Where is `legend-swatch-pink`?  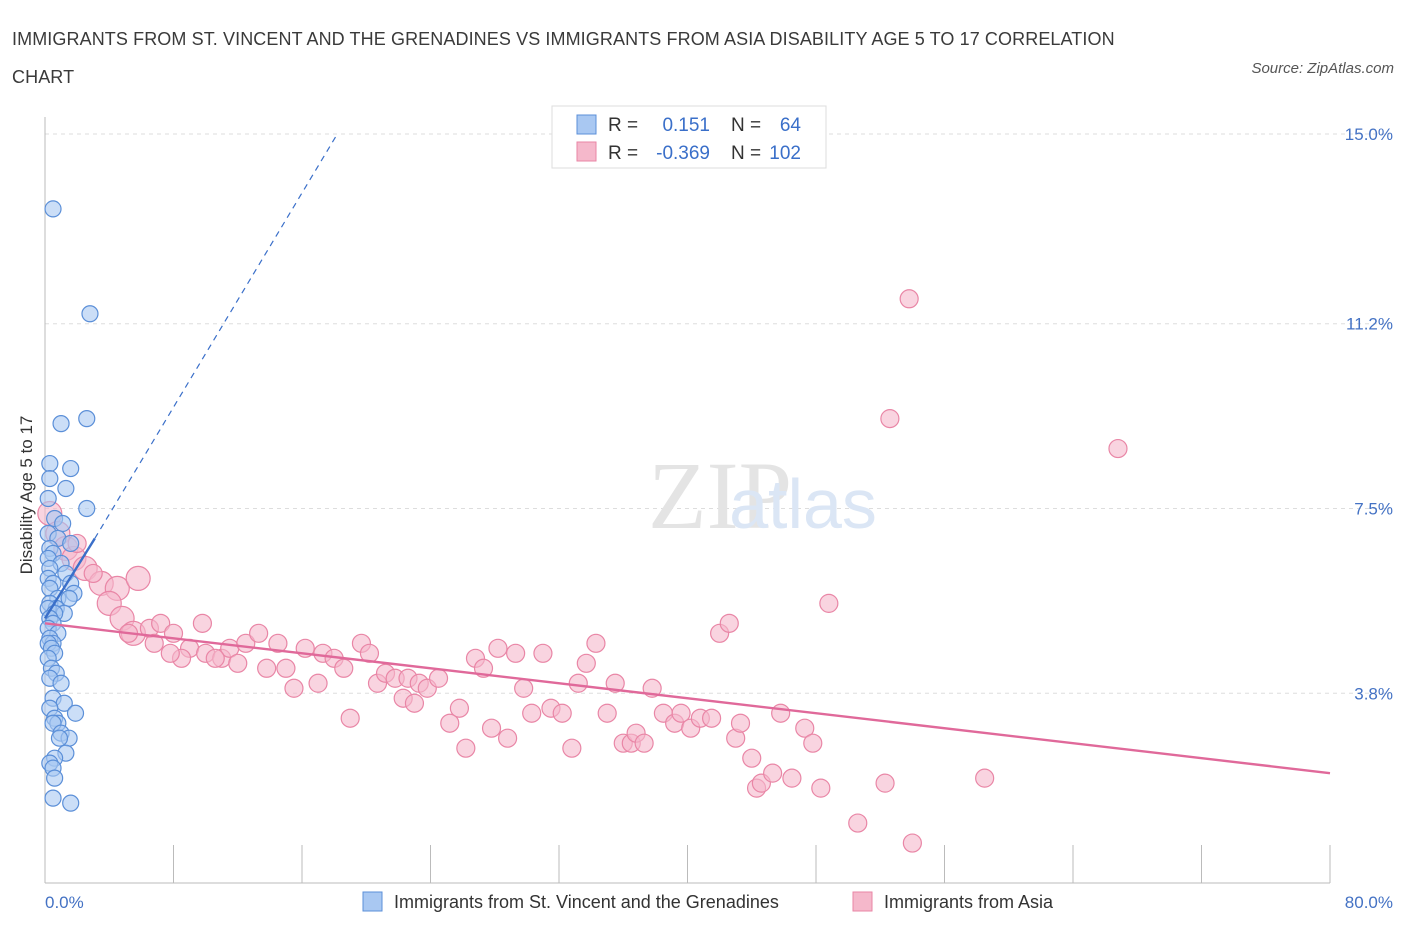 legend-swatch-pink is located at coordinates (586, 151).